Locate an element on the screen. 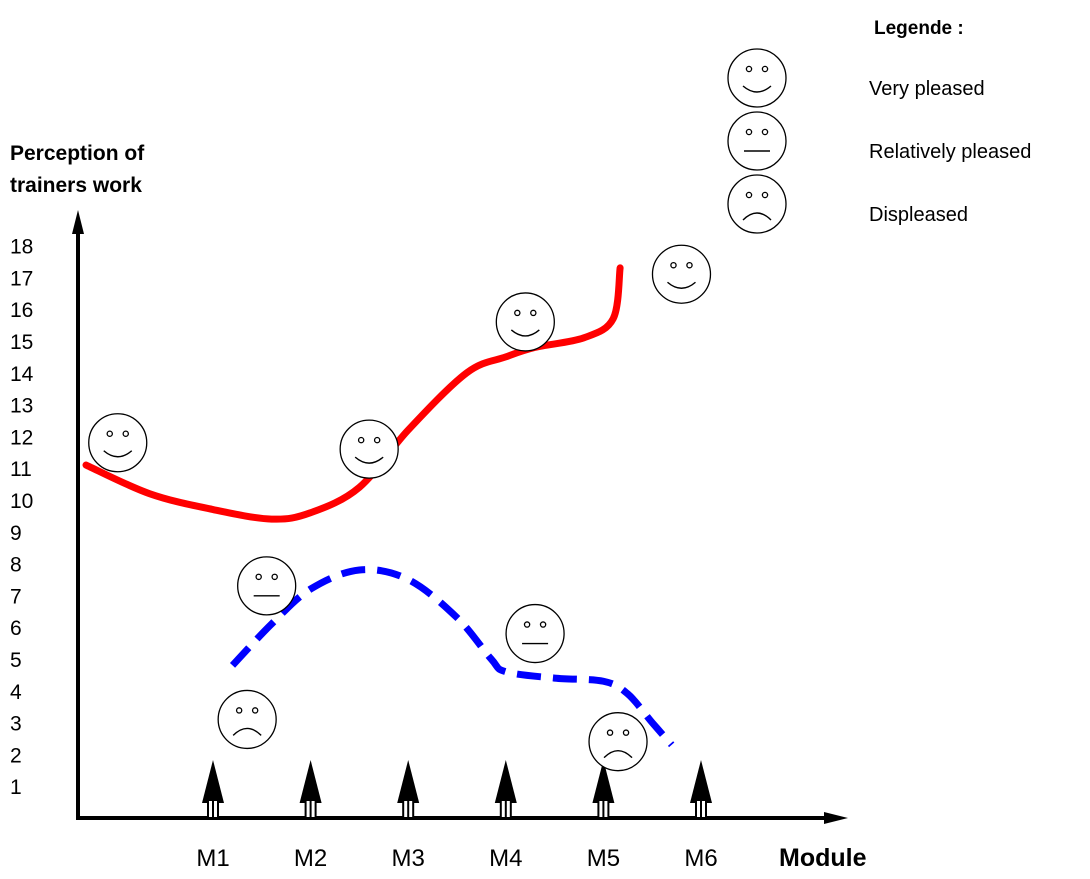  y-tick-label: 1 is located at coordinates (16, 787).